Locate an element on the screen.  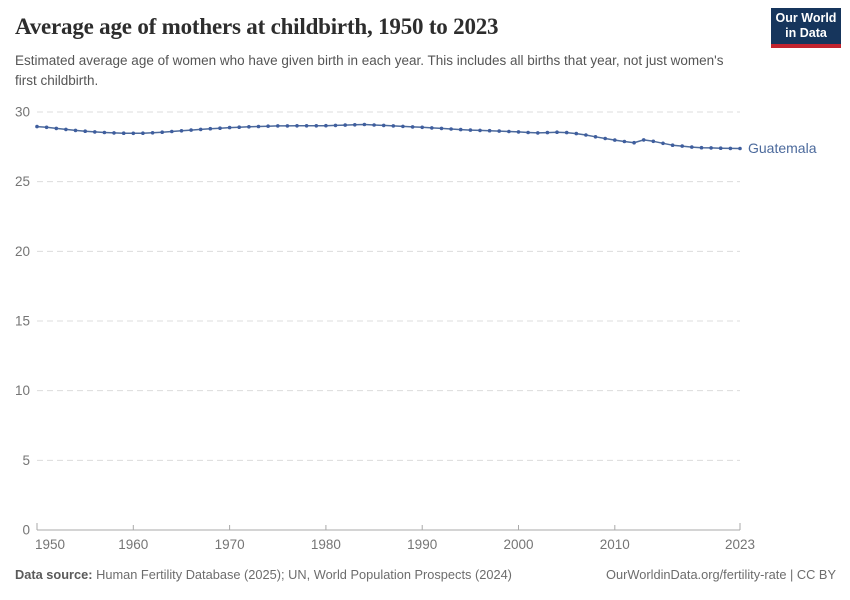
x-tick-label: 1980 is located at coordinates (326, 544).